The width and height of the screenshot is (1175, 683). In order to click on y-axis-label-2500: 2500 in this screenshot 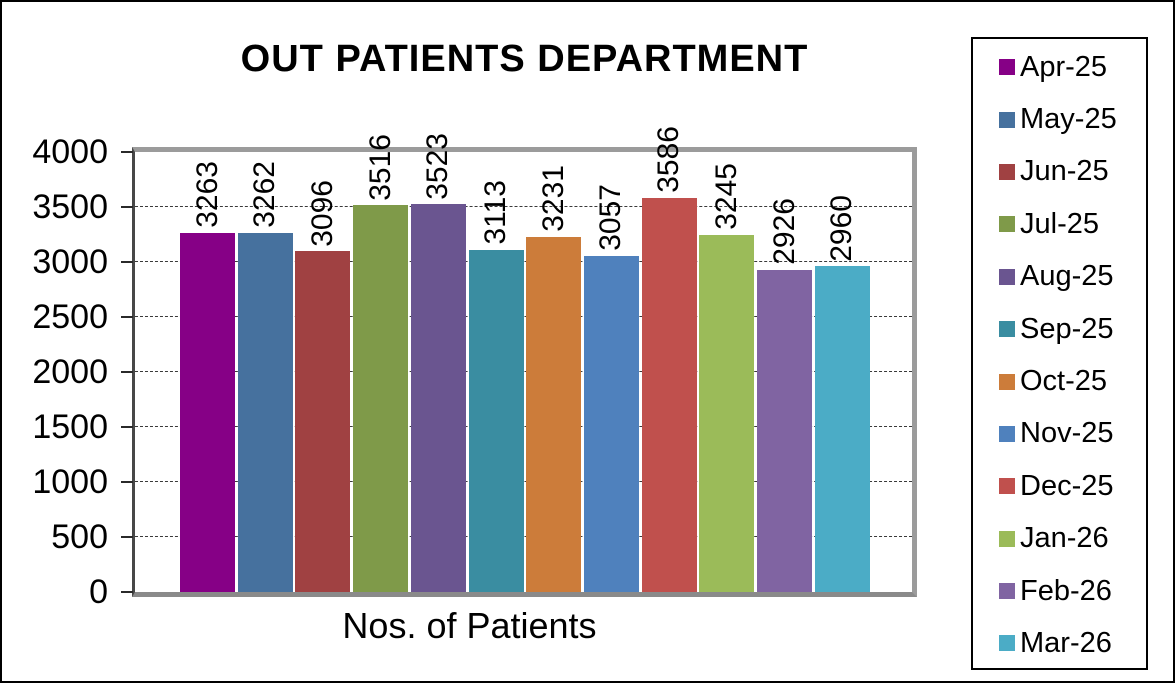, I will do `click(70, 317)`.